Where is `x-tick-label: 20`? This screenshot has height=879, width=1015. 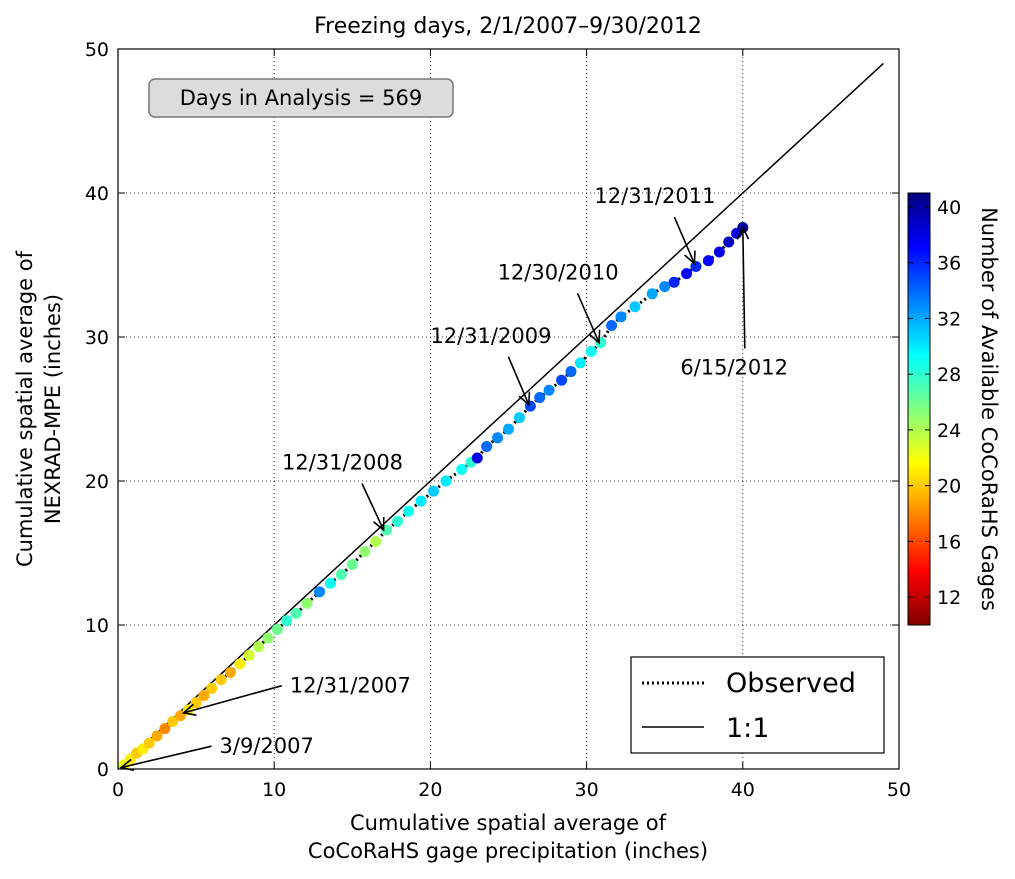 x-tick-label: 20 is located at coordinates (430, 790).